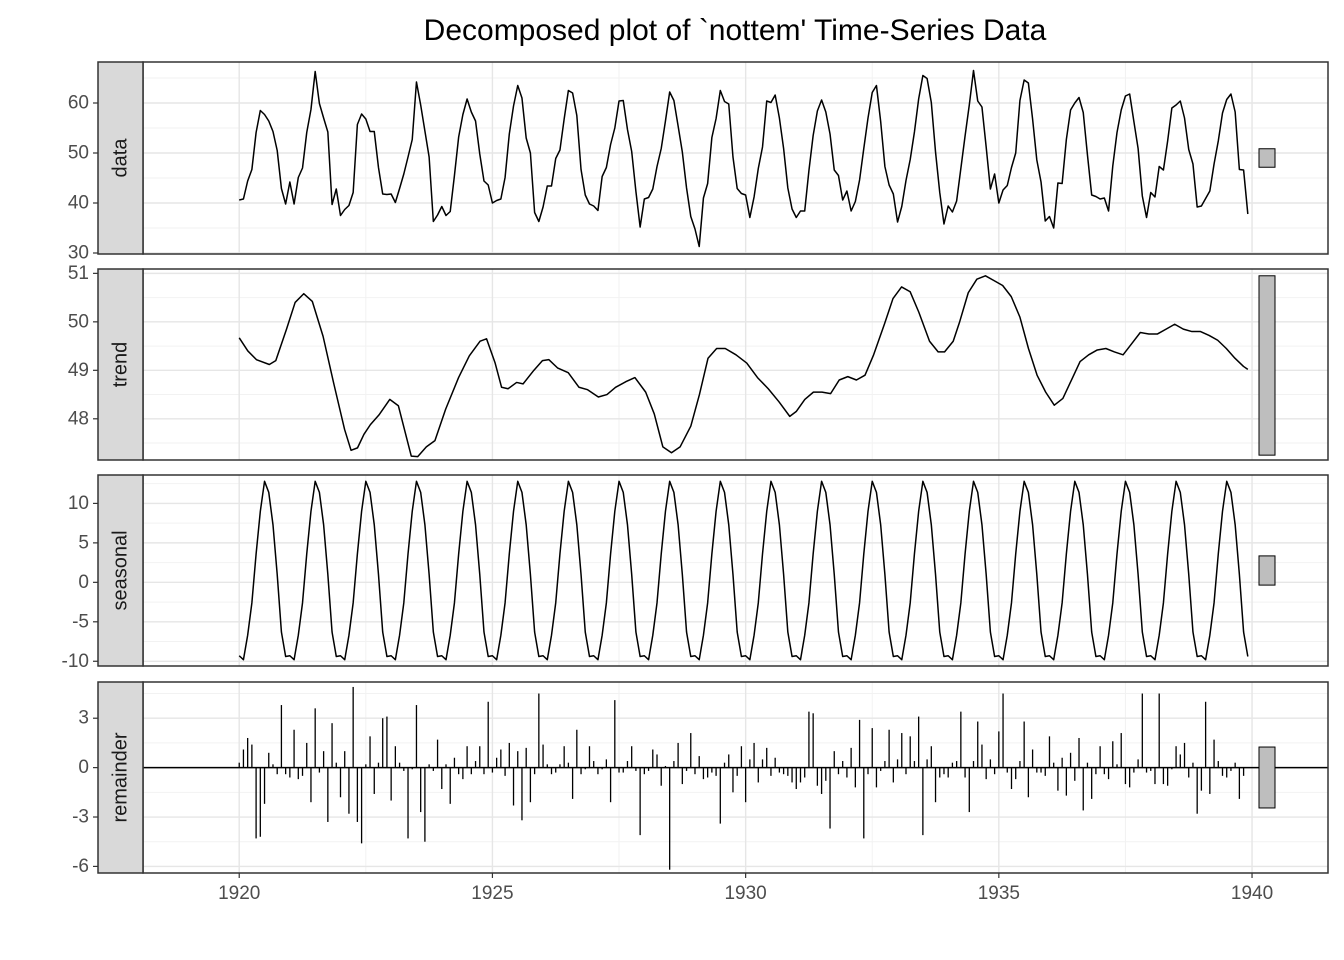  I want to click on y-tick-label: 48, so click(78, 418).